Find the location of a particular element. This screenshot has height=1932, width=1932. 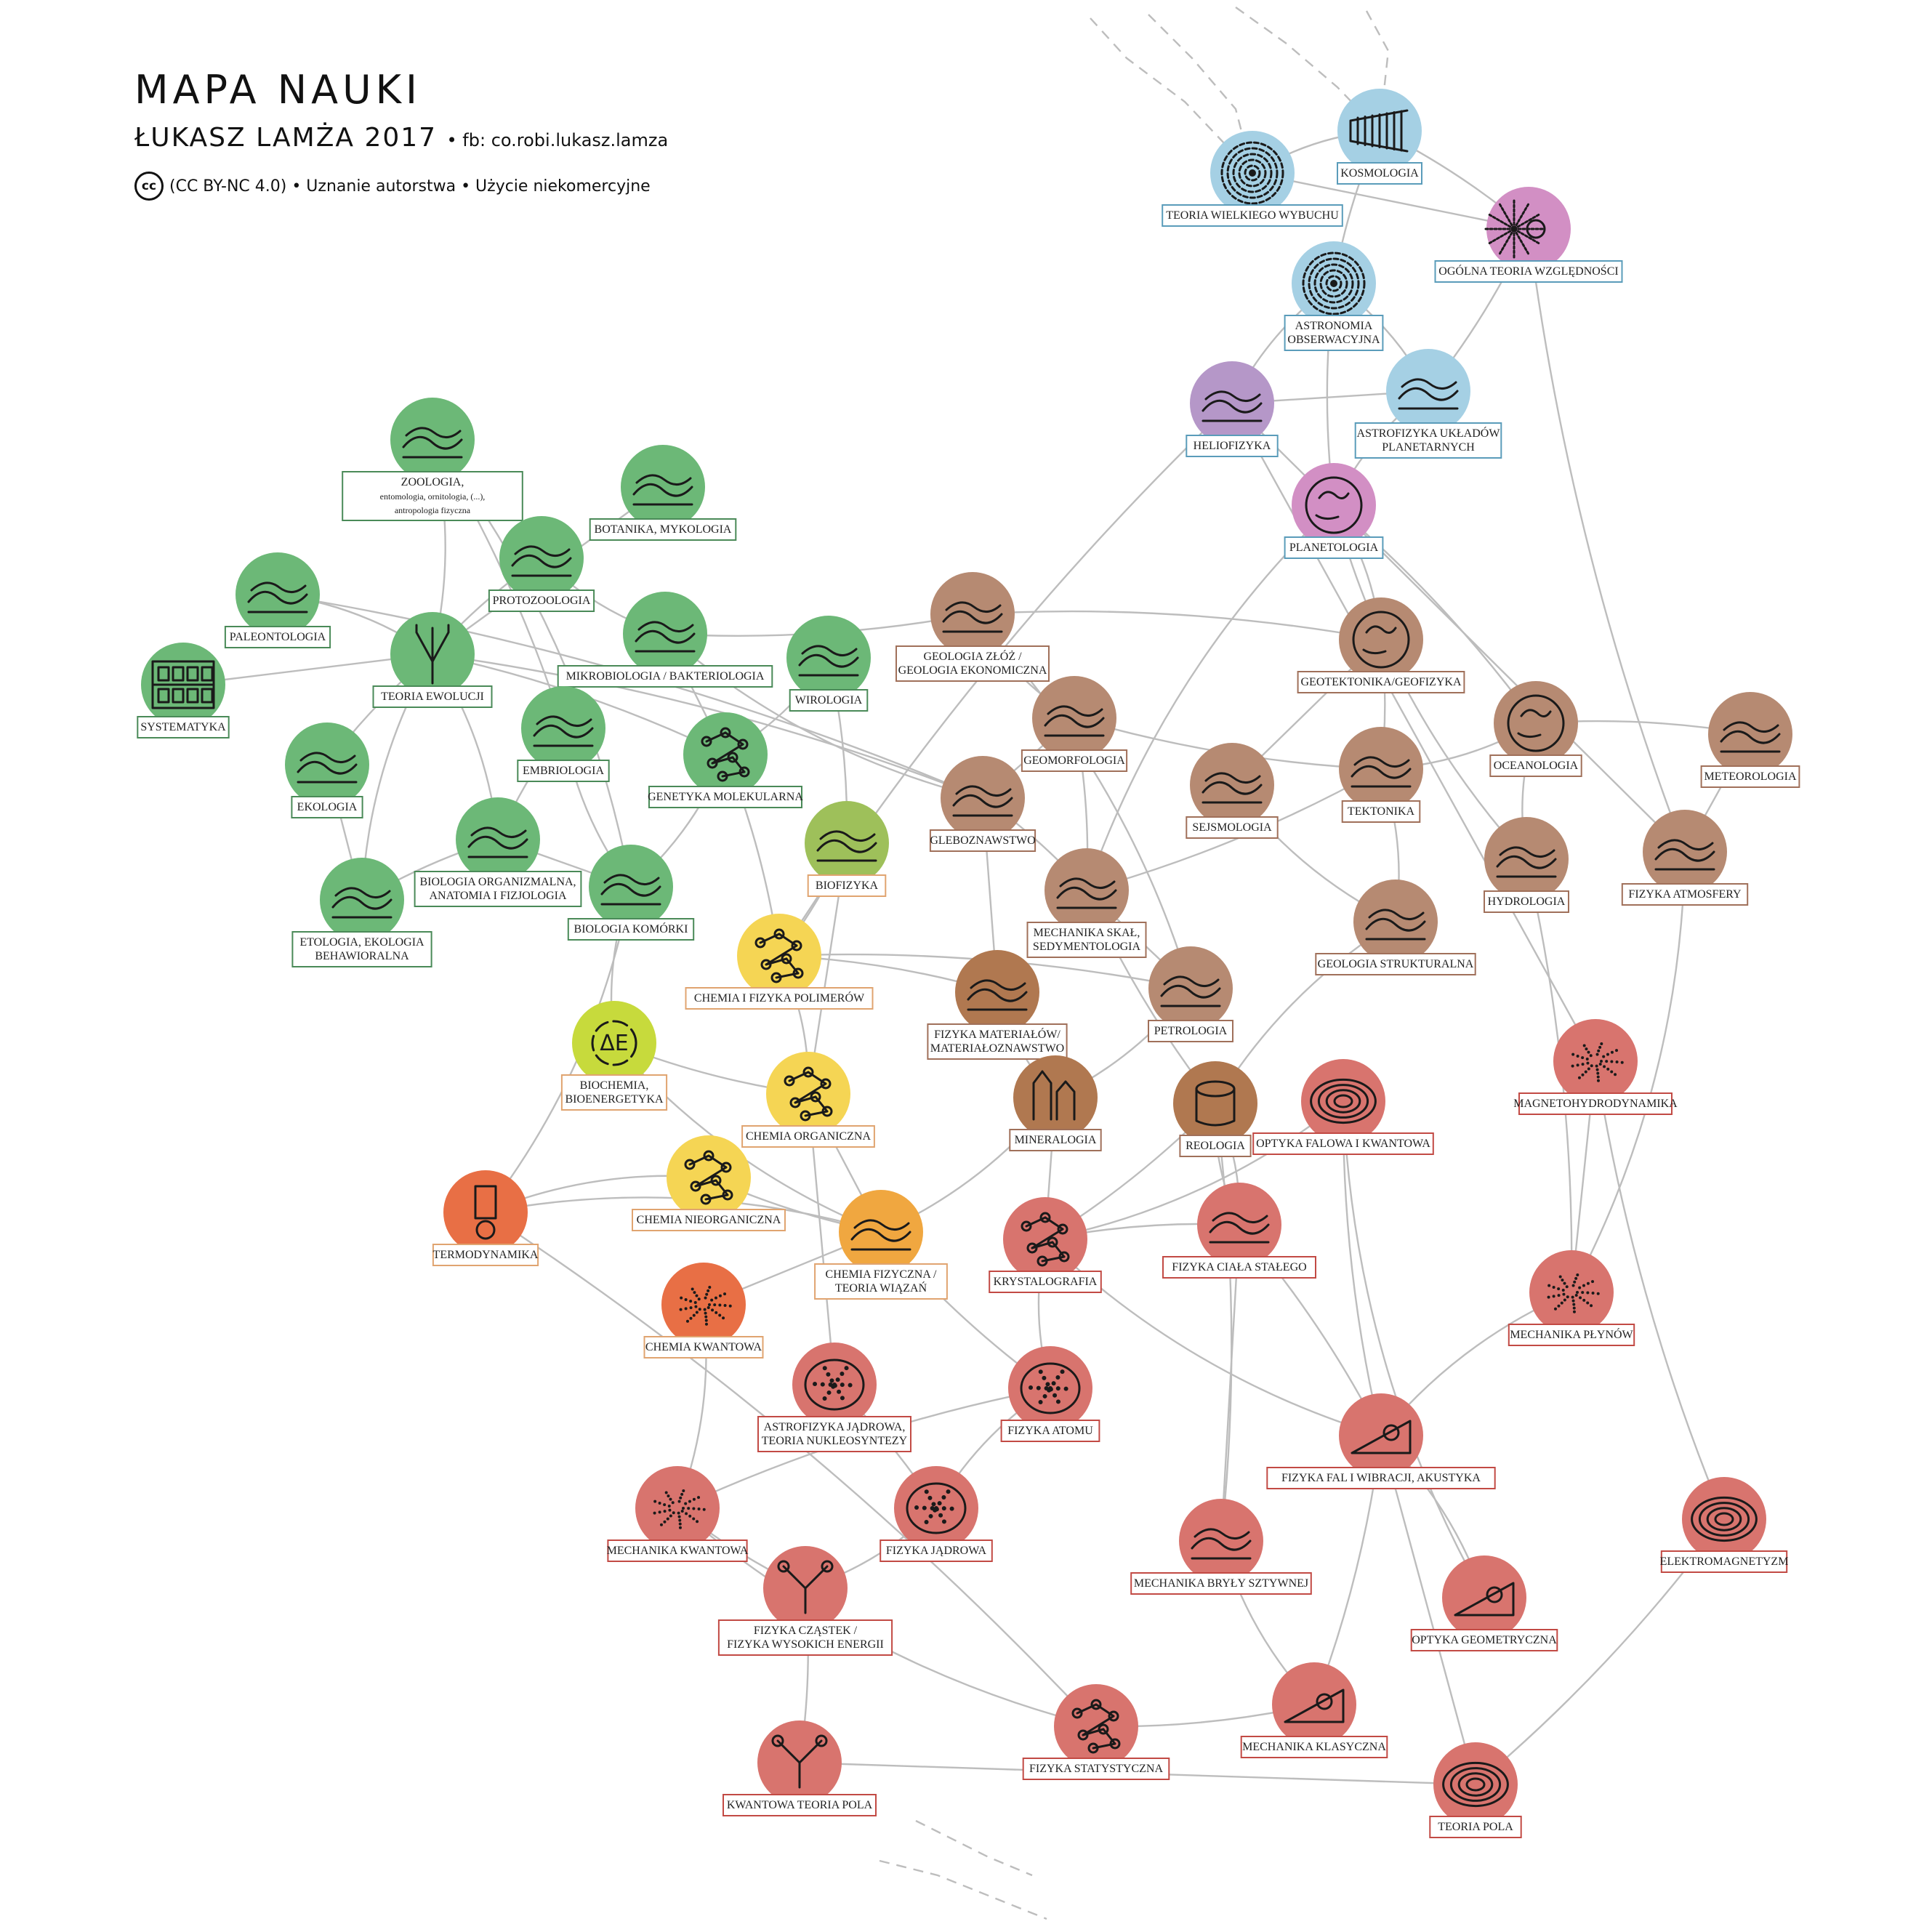

node-mechanika-skal: MECHANIKA SKAŁ, SEDYMENTOLOGIA is located at coordinates (1086, 903).